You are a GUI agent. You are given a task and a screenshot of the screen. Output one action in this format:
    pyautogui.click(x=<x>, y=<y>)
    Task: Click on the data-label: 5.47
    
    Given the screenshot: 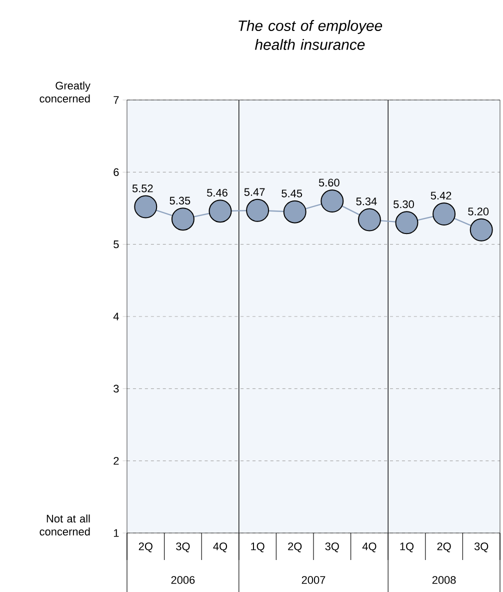 What is the action you would take?
    pyautogui.click(x=254, y=192)
    